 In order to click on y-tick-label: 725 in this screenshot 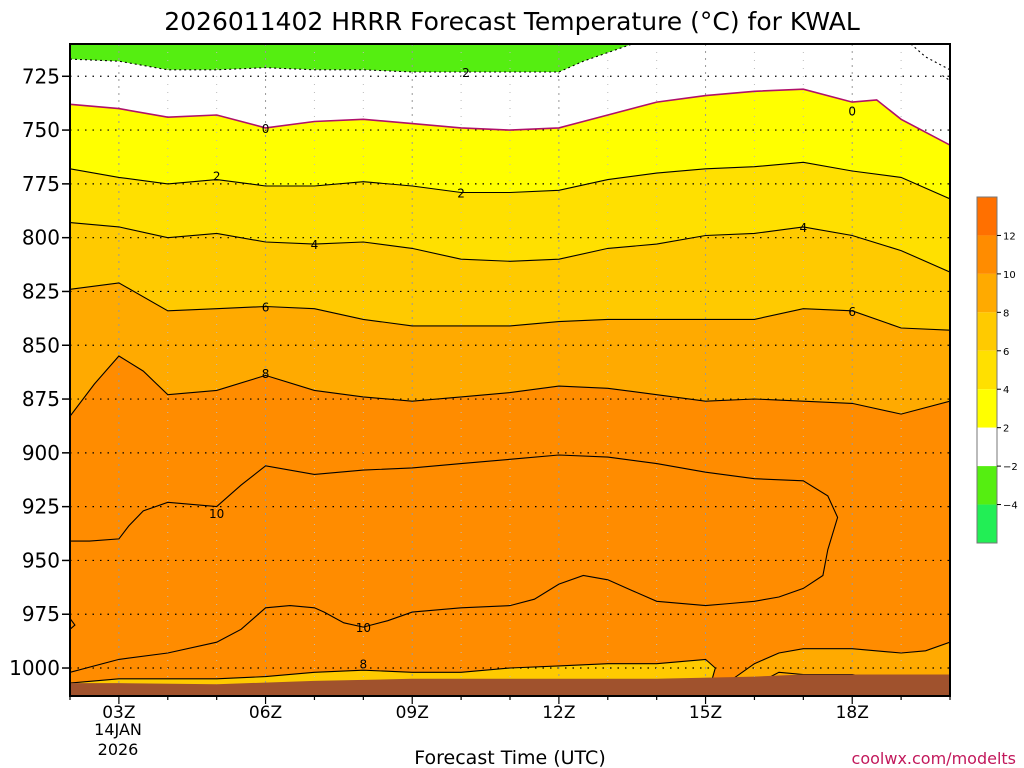, I will do `click(41, 76)`.